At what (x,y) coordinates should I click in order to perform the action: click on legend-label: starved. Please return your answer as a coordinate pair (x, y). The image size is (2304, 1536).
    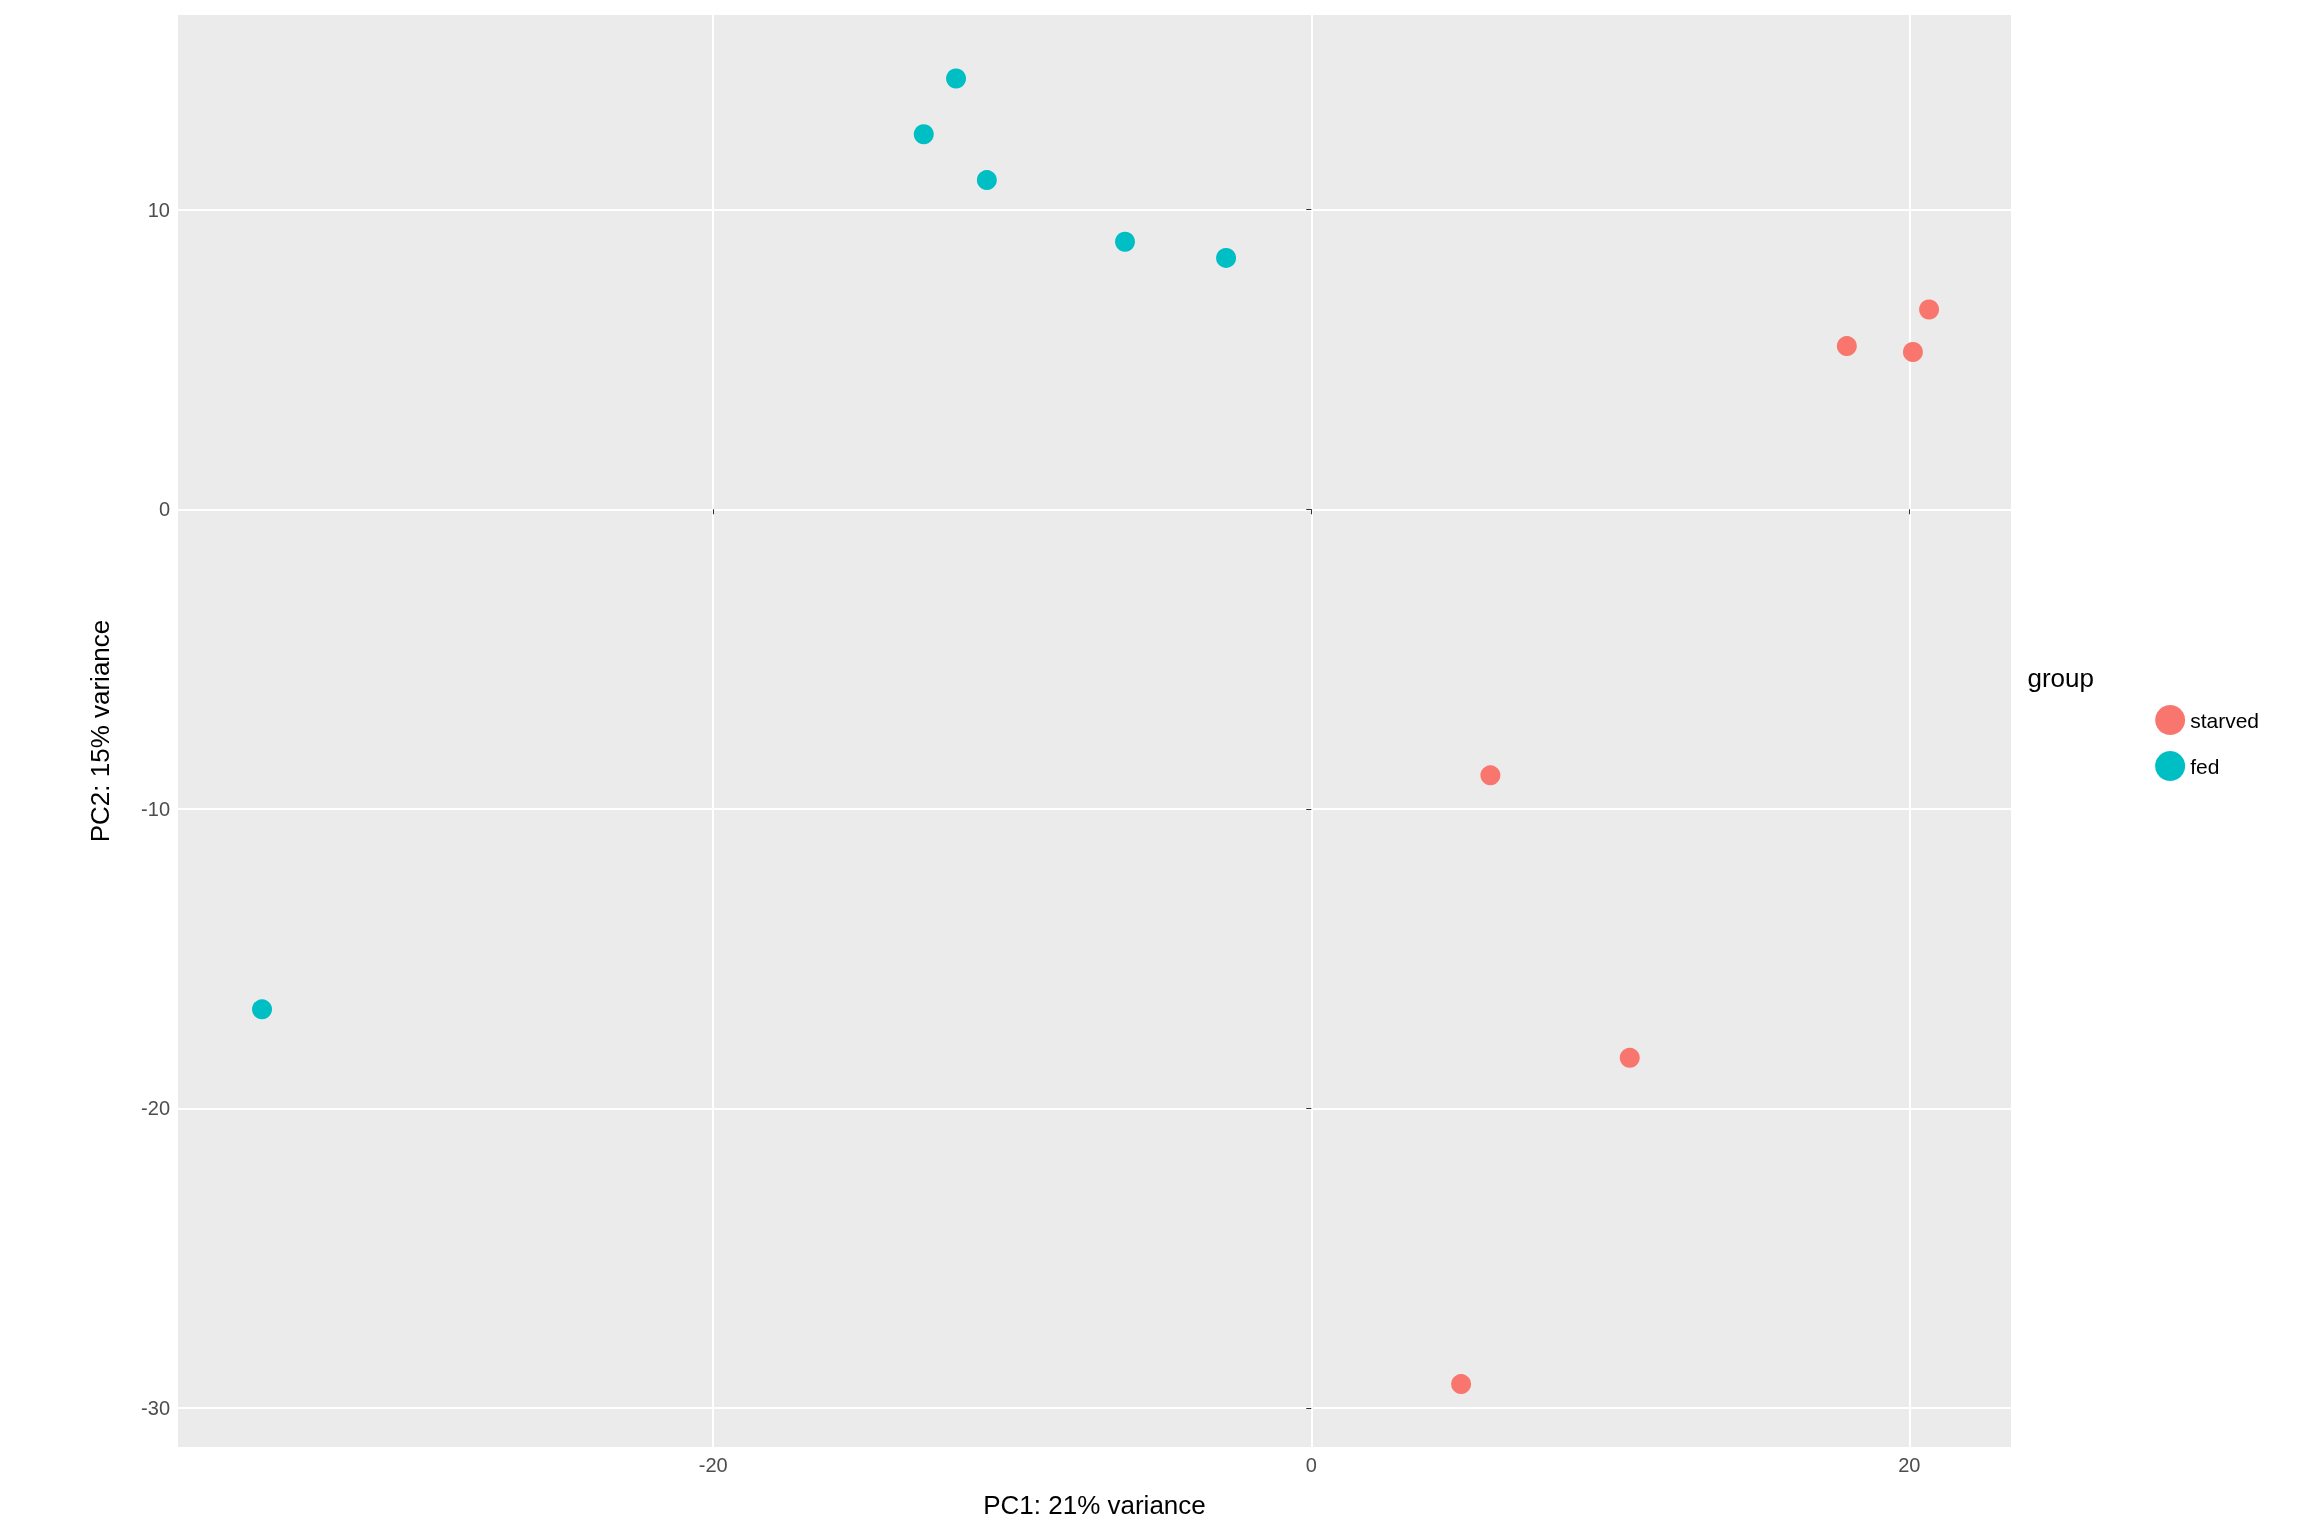
    Looking at the image, I should click on (2225, 720).